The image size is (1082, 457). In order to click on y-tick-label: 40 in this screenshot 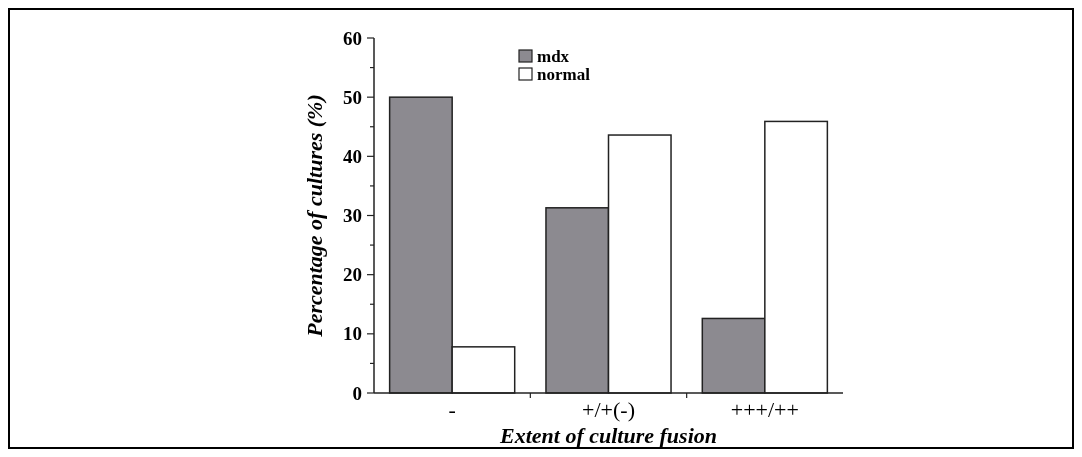, I will do `click(352, 156)`.